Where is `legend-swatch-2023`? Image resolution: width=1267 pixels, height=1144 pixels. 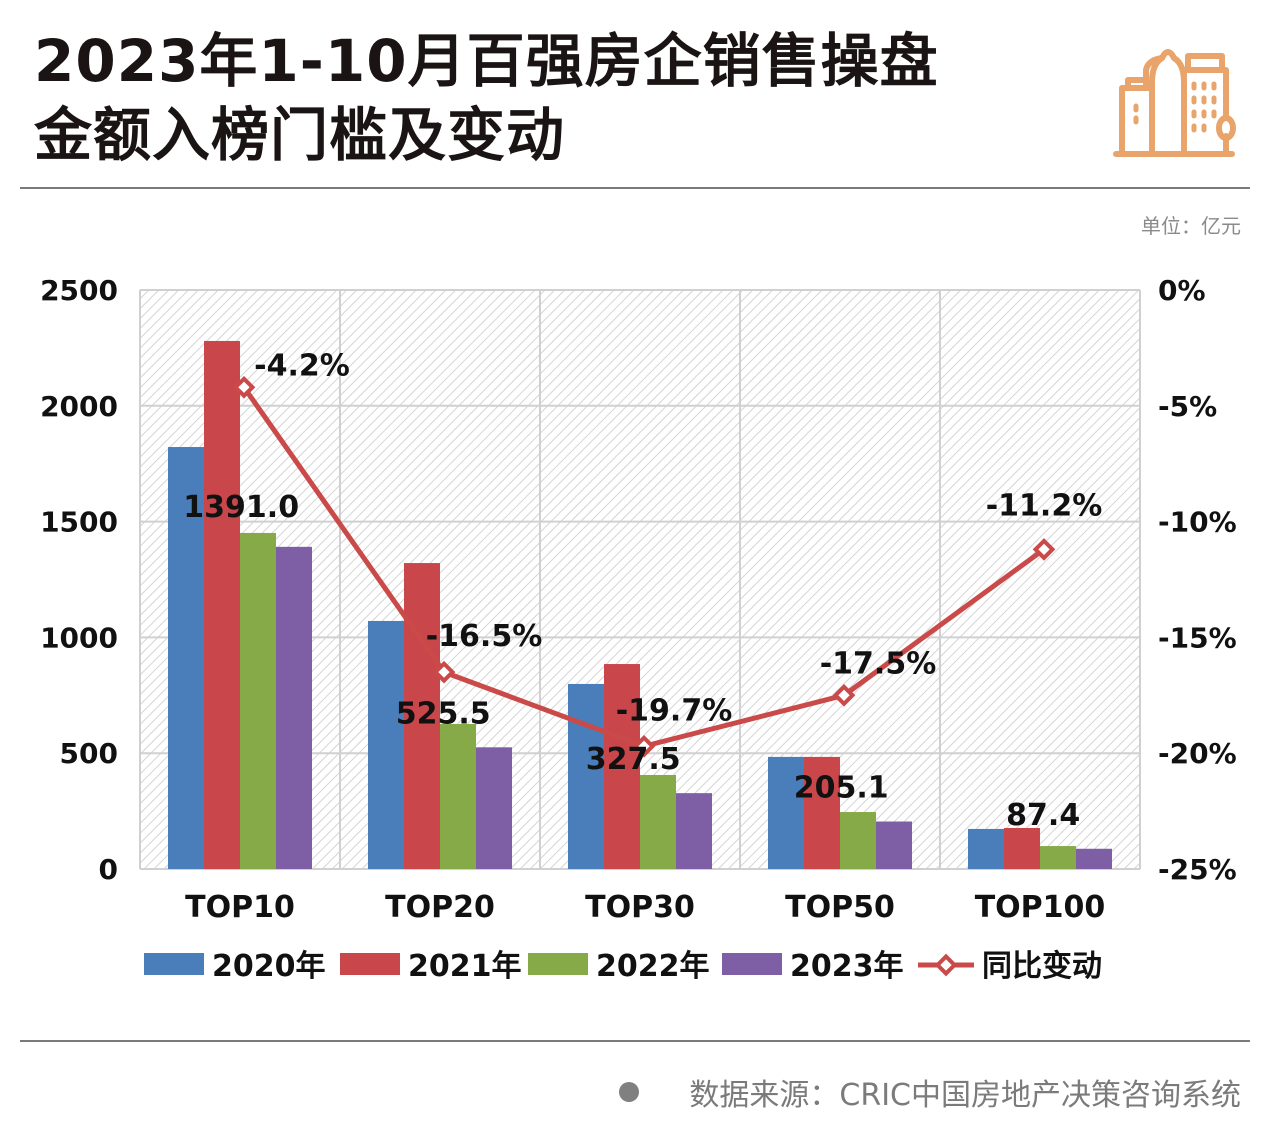
legend-swatch-2023 is located at coordinates (752, 964).